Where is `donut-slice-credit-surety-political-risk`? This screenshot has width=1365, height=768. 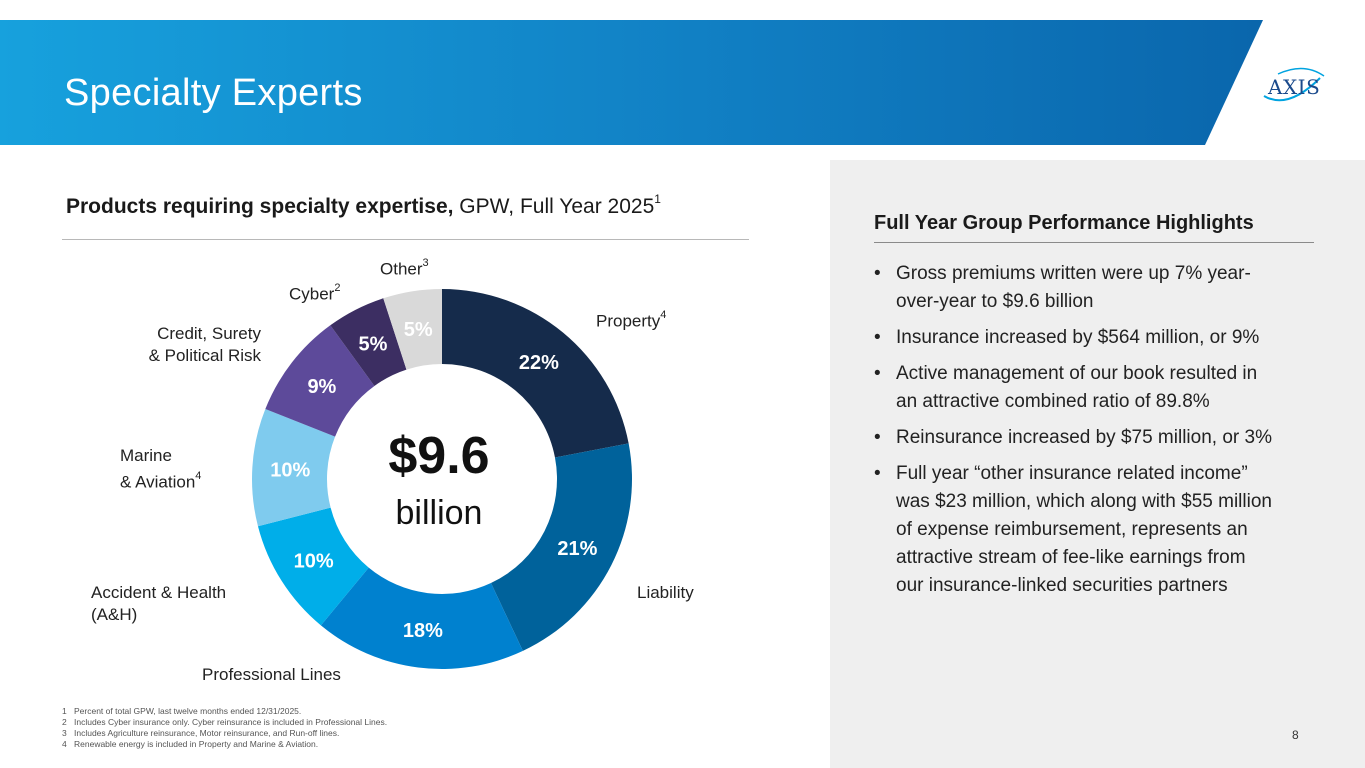 donut-slice-credit-surety-political-risk is located at coordinates (320, 381).